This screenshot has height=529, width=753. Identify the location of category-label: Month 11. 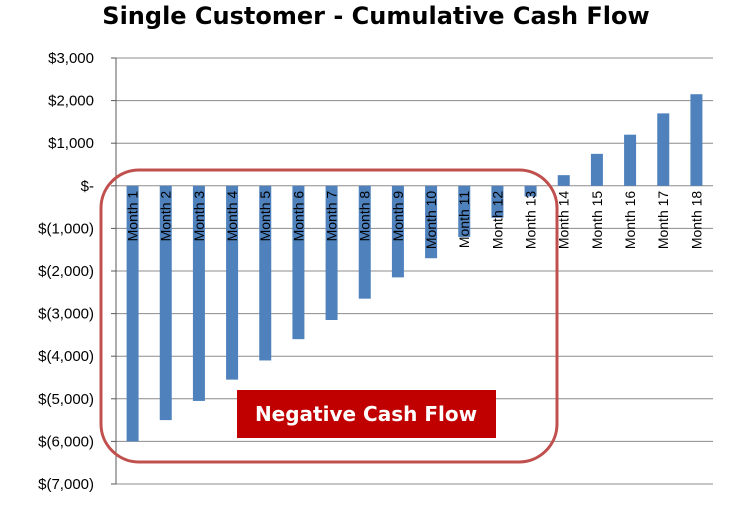
(464, 220).